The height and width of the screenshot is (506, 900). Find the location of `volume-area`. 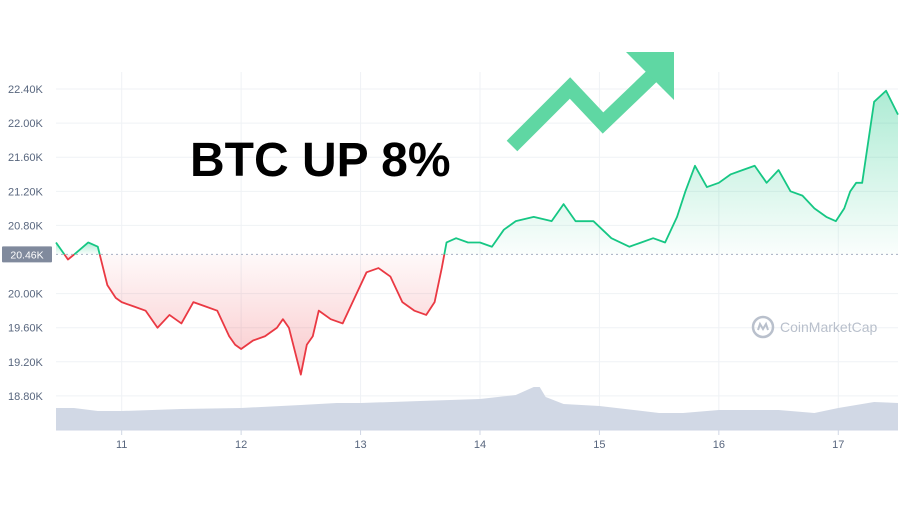

volume-area is located at coordinates (477, 408).